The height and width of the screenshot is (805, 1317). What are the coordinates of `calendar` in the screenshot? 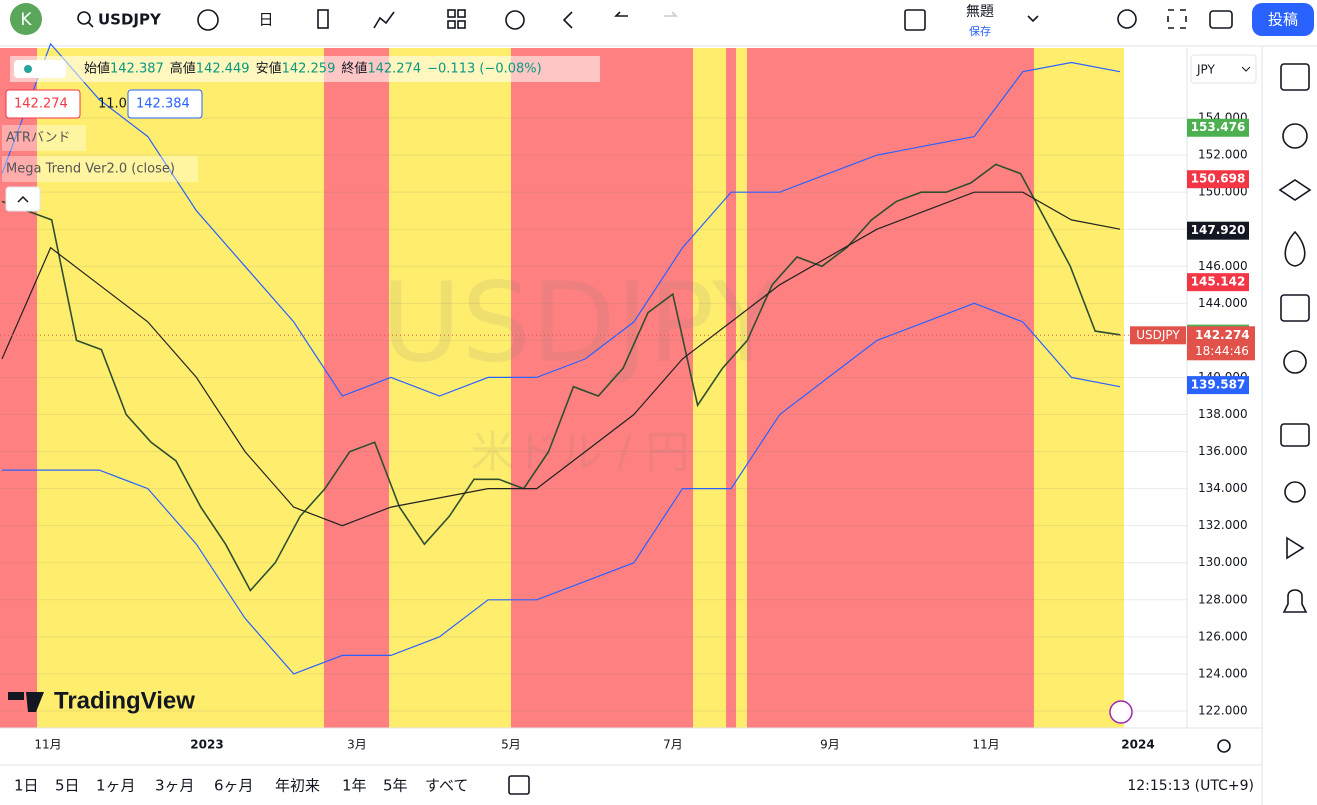 It's located at (1295, 308).